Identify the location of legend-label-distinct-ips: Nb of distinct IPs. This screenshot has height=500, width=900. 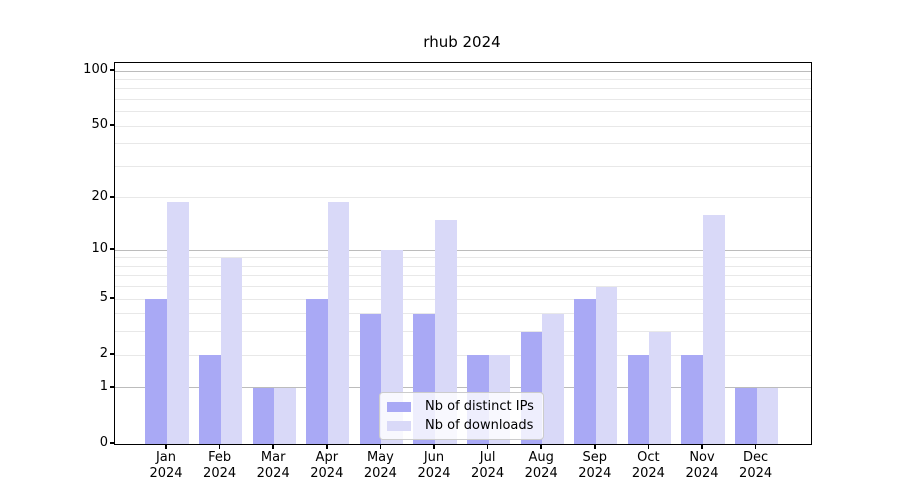
(479, 406).